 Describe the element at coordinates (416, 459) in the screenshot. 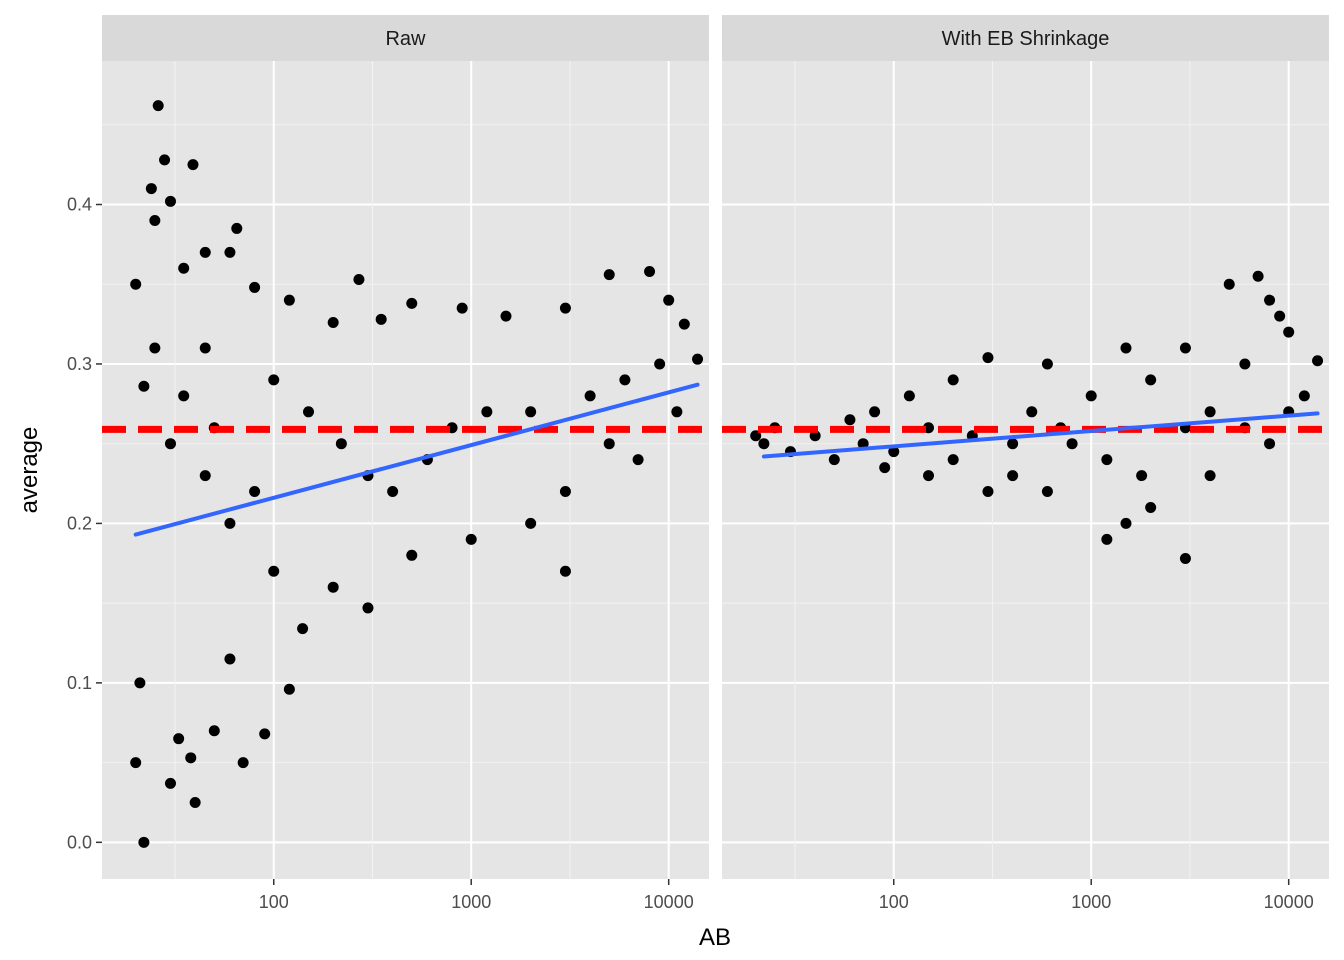

I see `trend-line-raw` at that location.